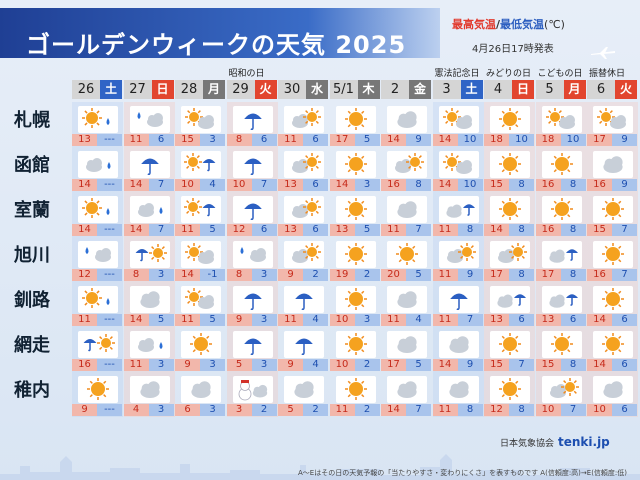 This screenshot has width=640, height=480. Describe the element at coordinates (264, 140) in the screenshot. I see `low-temp: 6` at that location.